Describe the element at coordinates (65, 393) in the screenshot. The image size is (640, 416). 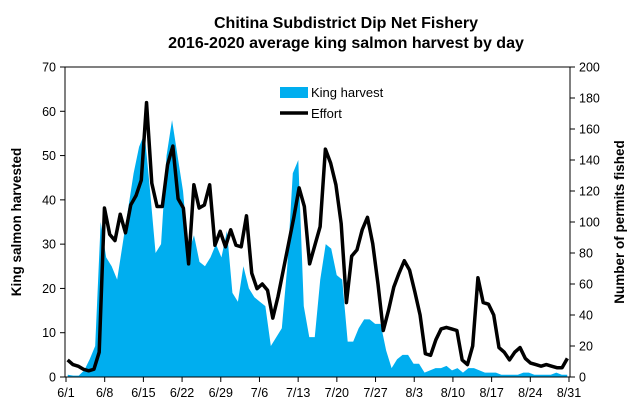
I see `x-tick-label: 6/1` at that location.